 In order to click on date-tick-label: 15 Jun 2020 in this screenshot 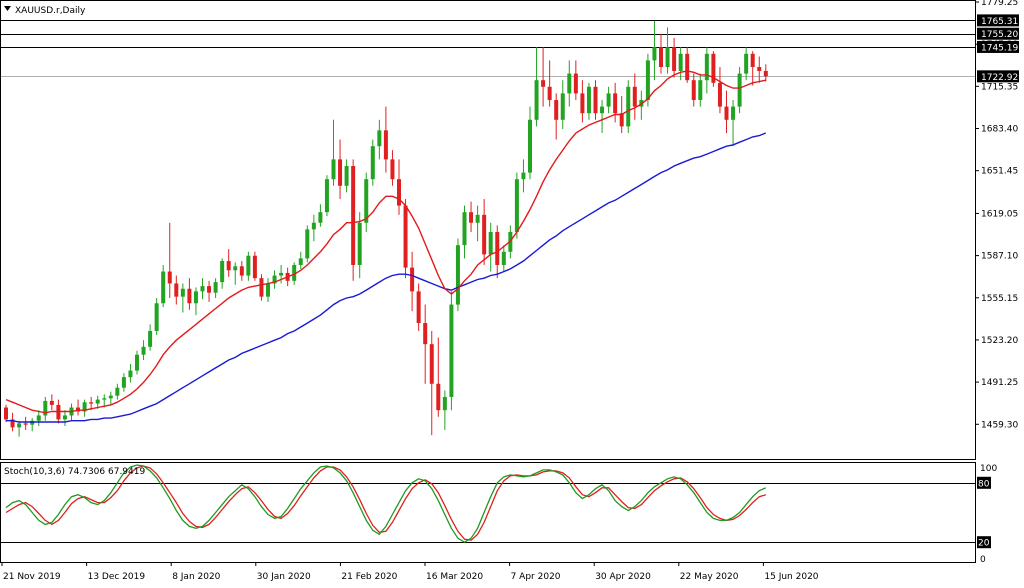, I will do `click(791, 577)`.